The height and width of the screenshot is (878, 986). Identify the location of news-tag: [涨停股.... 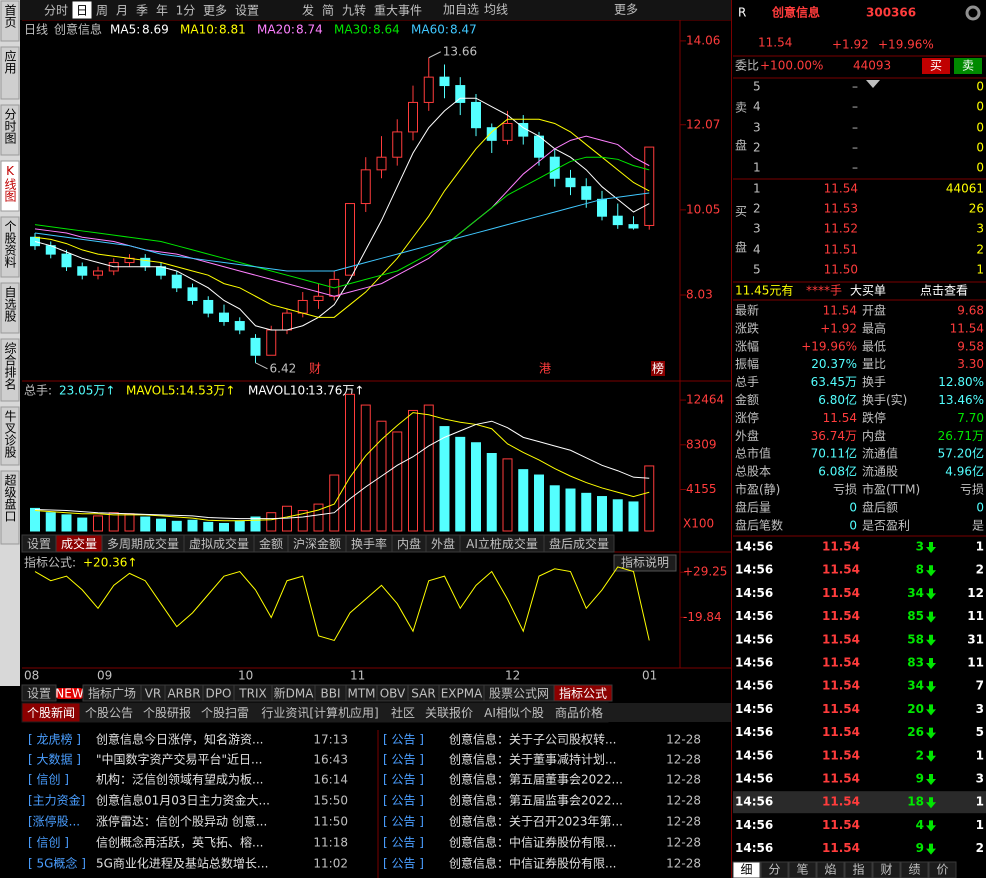
(54, 821).